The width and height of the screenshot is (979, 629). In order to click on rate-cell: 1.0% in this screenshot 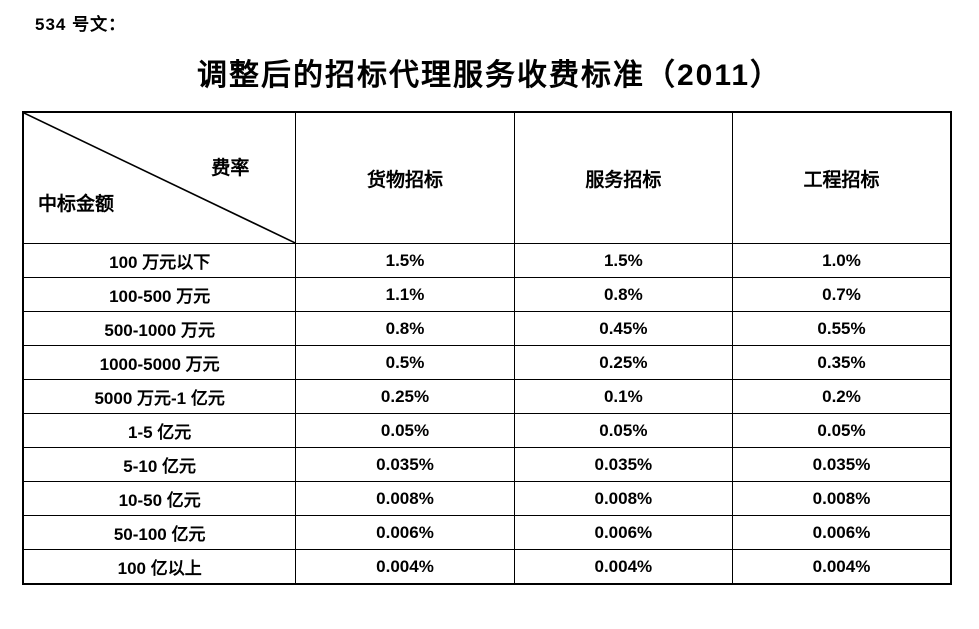, I will do `click(842, 260)`.